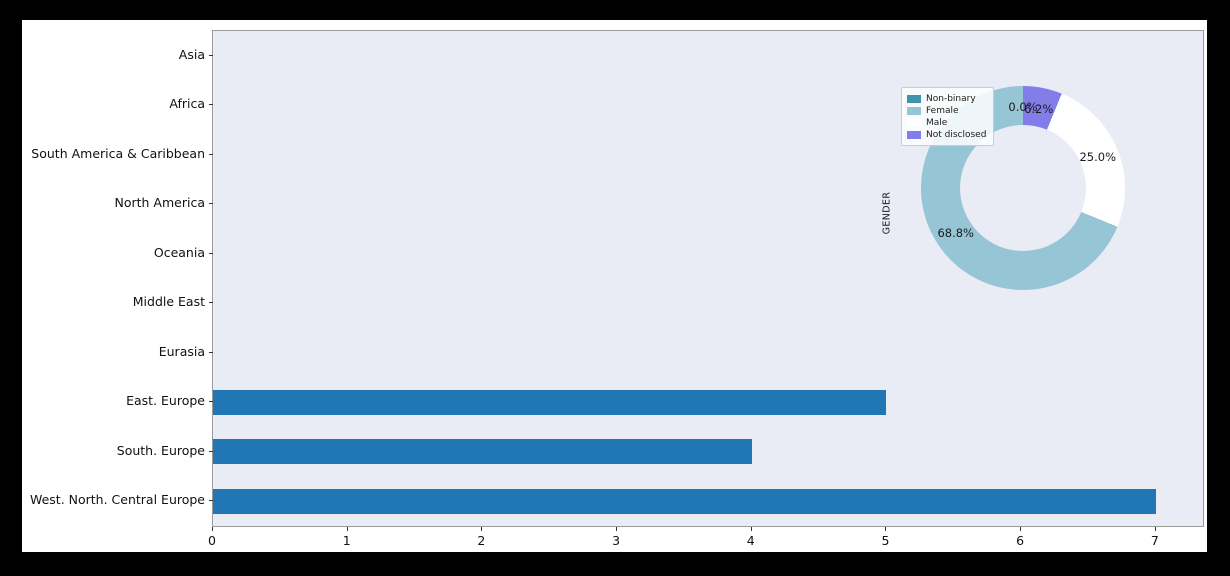 This screenshot has width=1230, height=576. What do you see at coordinates (956, 134) in the screenshot?
I see `legend-label: Not disclosed` at bounding box center [956, 134].